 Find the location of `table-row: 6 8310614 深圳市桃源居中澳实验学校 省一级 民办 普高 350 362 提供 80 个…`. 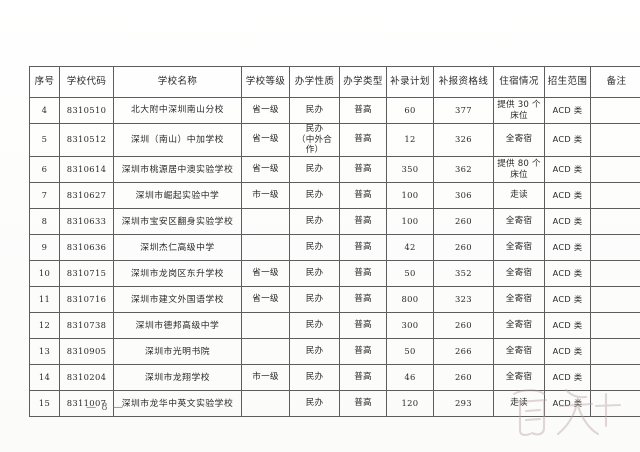

table-row: 6 8310614 深圳市桃源居中澳实验学校 省一级 民办 普高 350 362 提供 80 个… is located at coordinates (334, 170).